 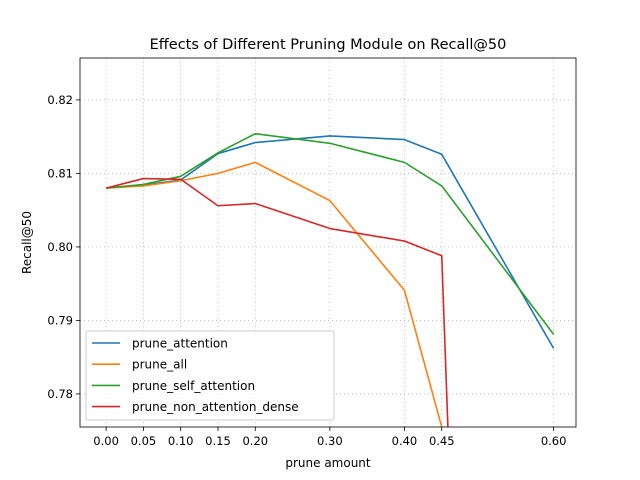 What do you see at coordinates (60, 247) in the screenshot?
I see `y-tick-label: 0.80` at bounding box center [60, 247].